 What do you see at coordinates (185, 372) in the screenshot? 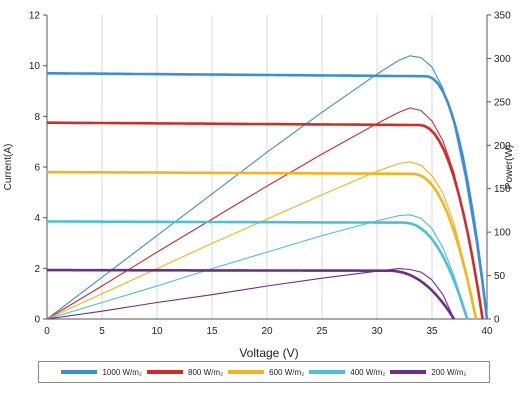
I see `legend-item: 800 W/m₂` at bounding box center [185, 372].